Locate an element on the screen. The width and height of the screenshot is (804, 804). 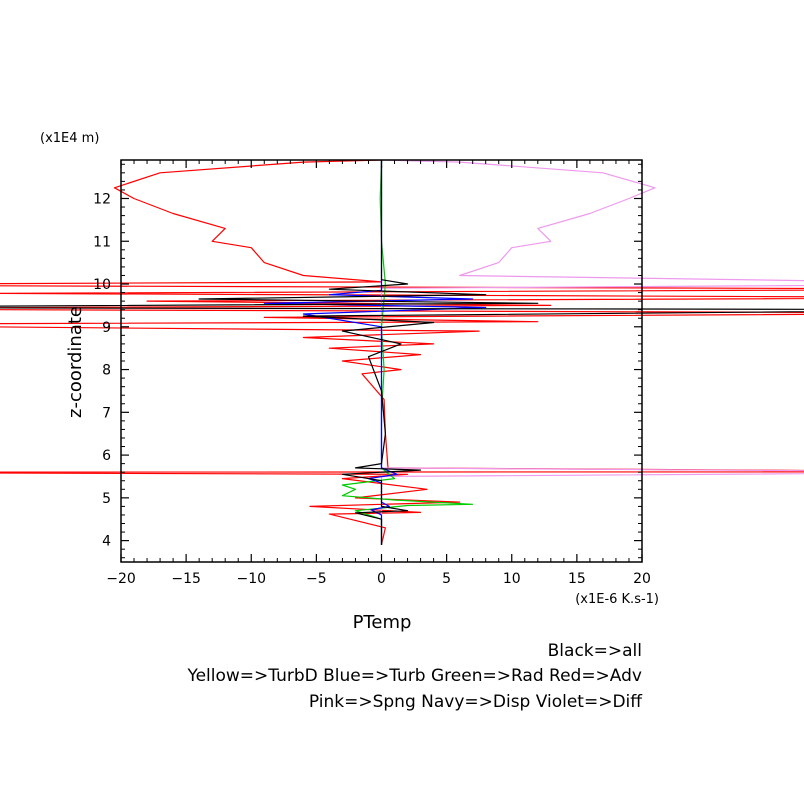
x-axis-title: PTemp is located at coordinates (382, 622).